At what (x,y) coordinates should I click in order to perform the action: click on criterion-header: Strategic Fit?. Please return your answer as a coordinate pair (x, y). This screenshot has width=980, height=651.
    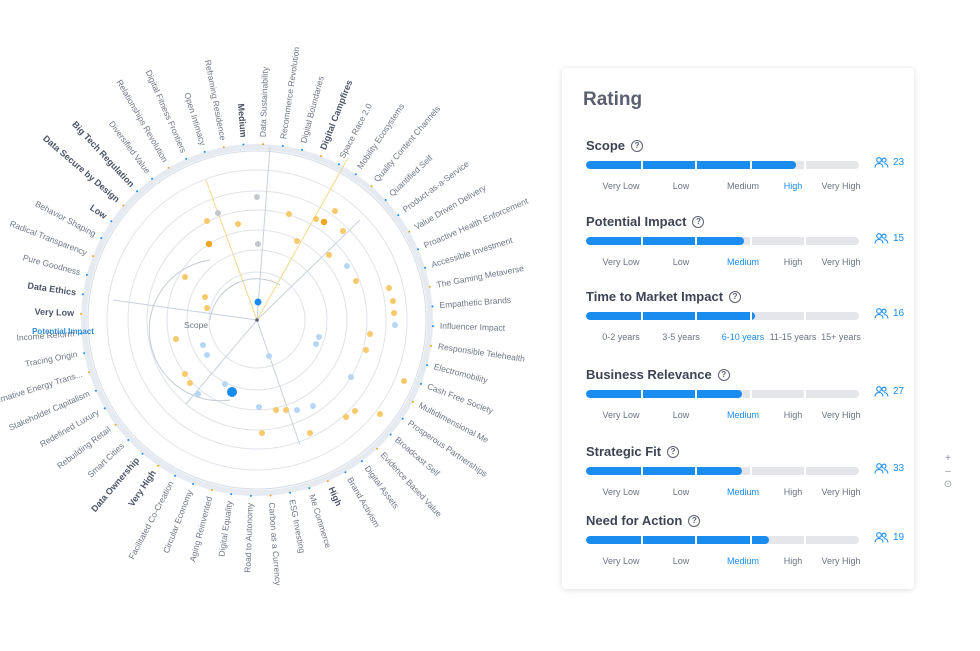
    Looking at the image, I should click on (633, 451).